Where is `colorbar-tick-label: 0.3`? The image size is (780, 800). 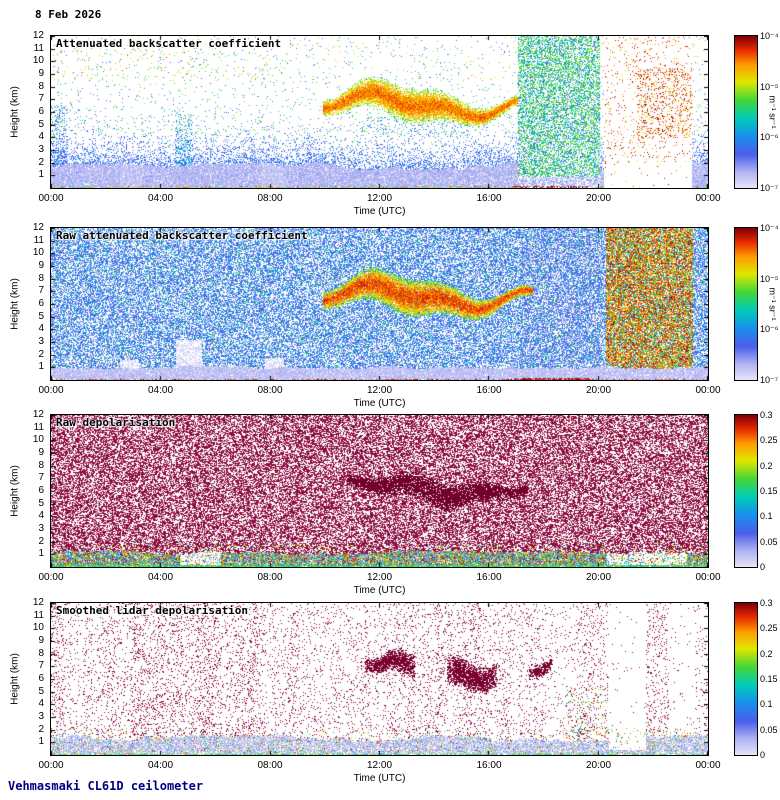
colorbar-tick-label: 0.3 is located at coordinates (766, 603).